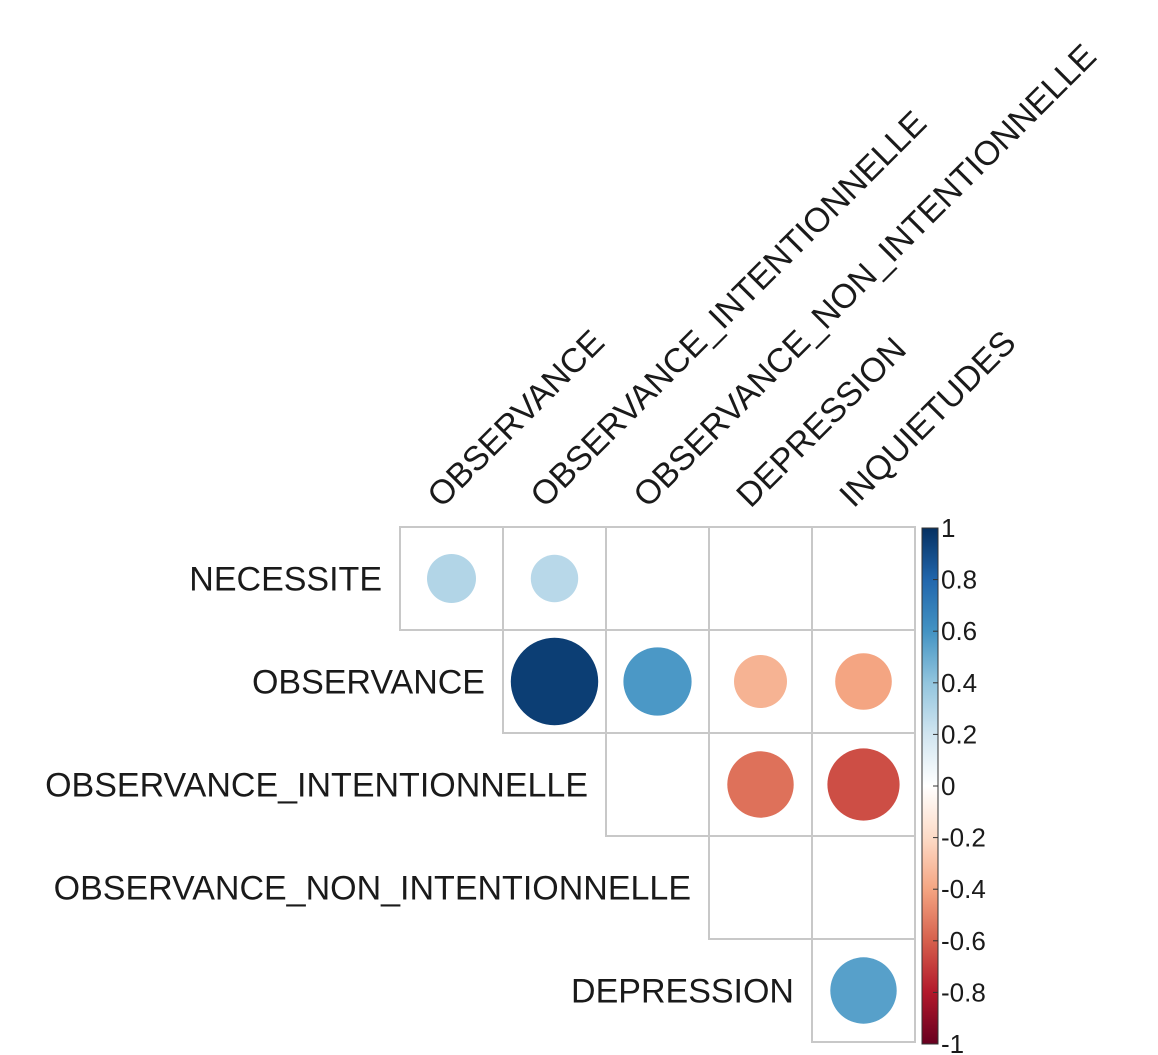  I want to click on colorbar-tick-label: -0.4, so click(963, 889).